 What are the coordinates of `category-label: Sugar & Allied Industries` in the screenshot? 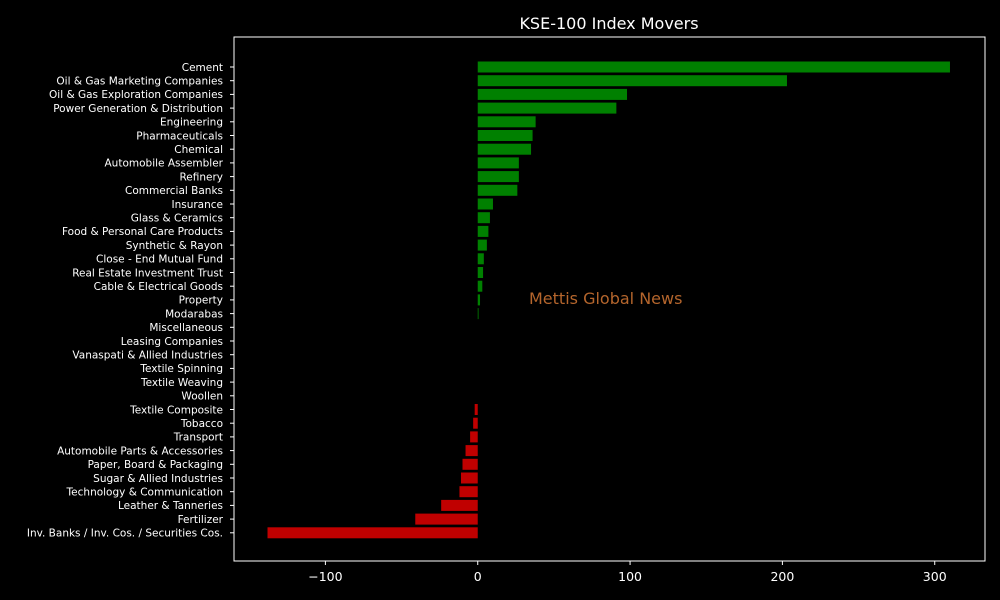 It's located at (158, 479).